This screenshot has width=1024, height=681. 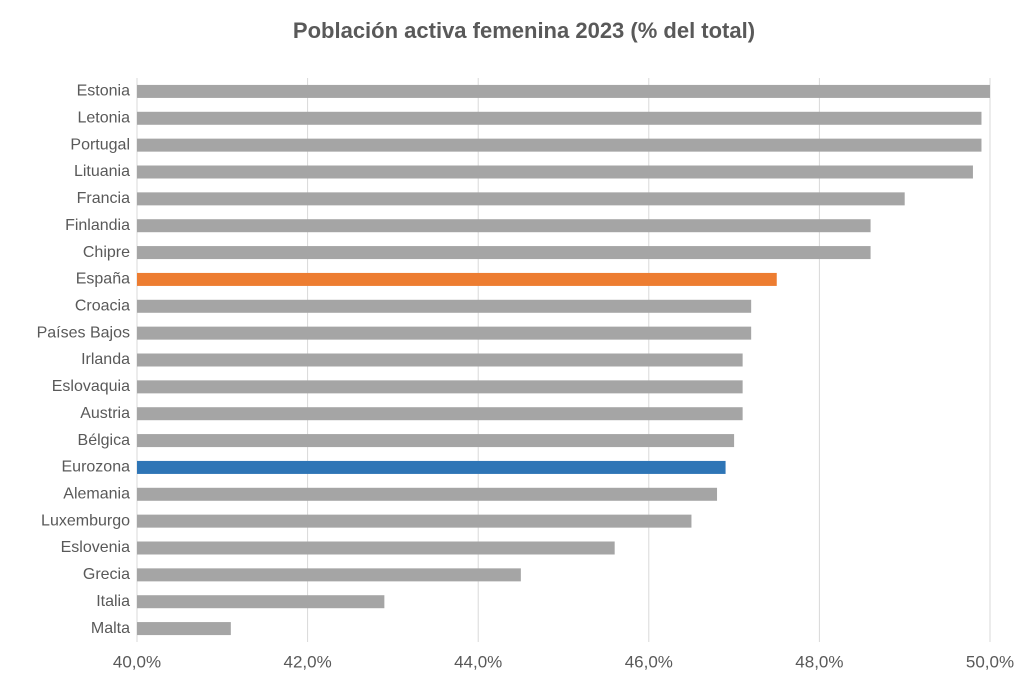 I want to click on y-tick-label: Países Bajos, so click(x=83, y=332).